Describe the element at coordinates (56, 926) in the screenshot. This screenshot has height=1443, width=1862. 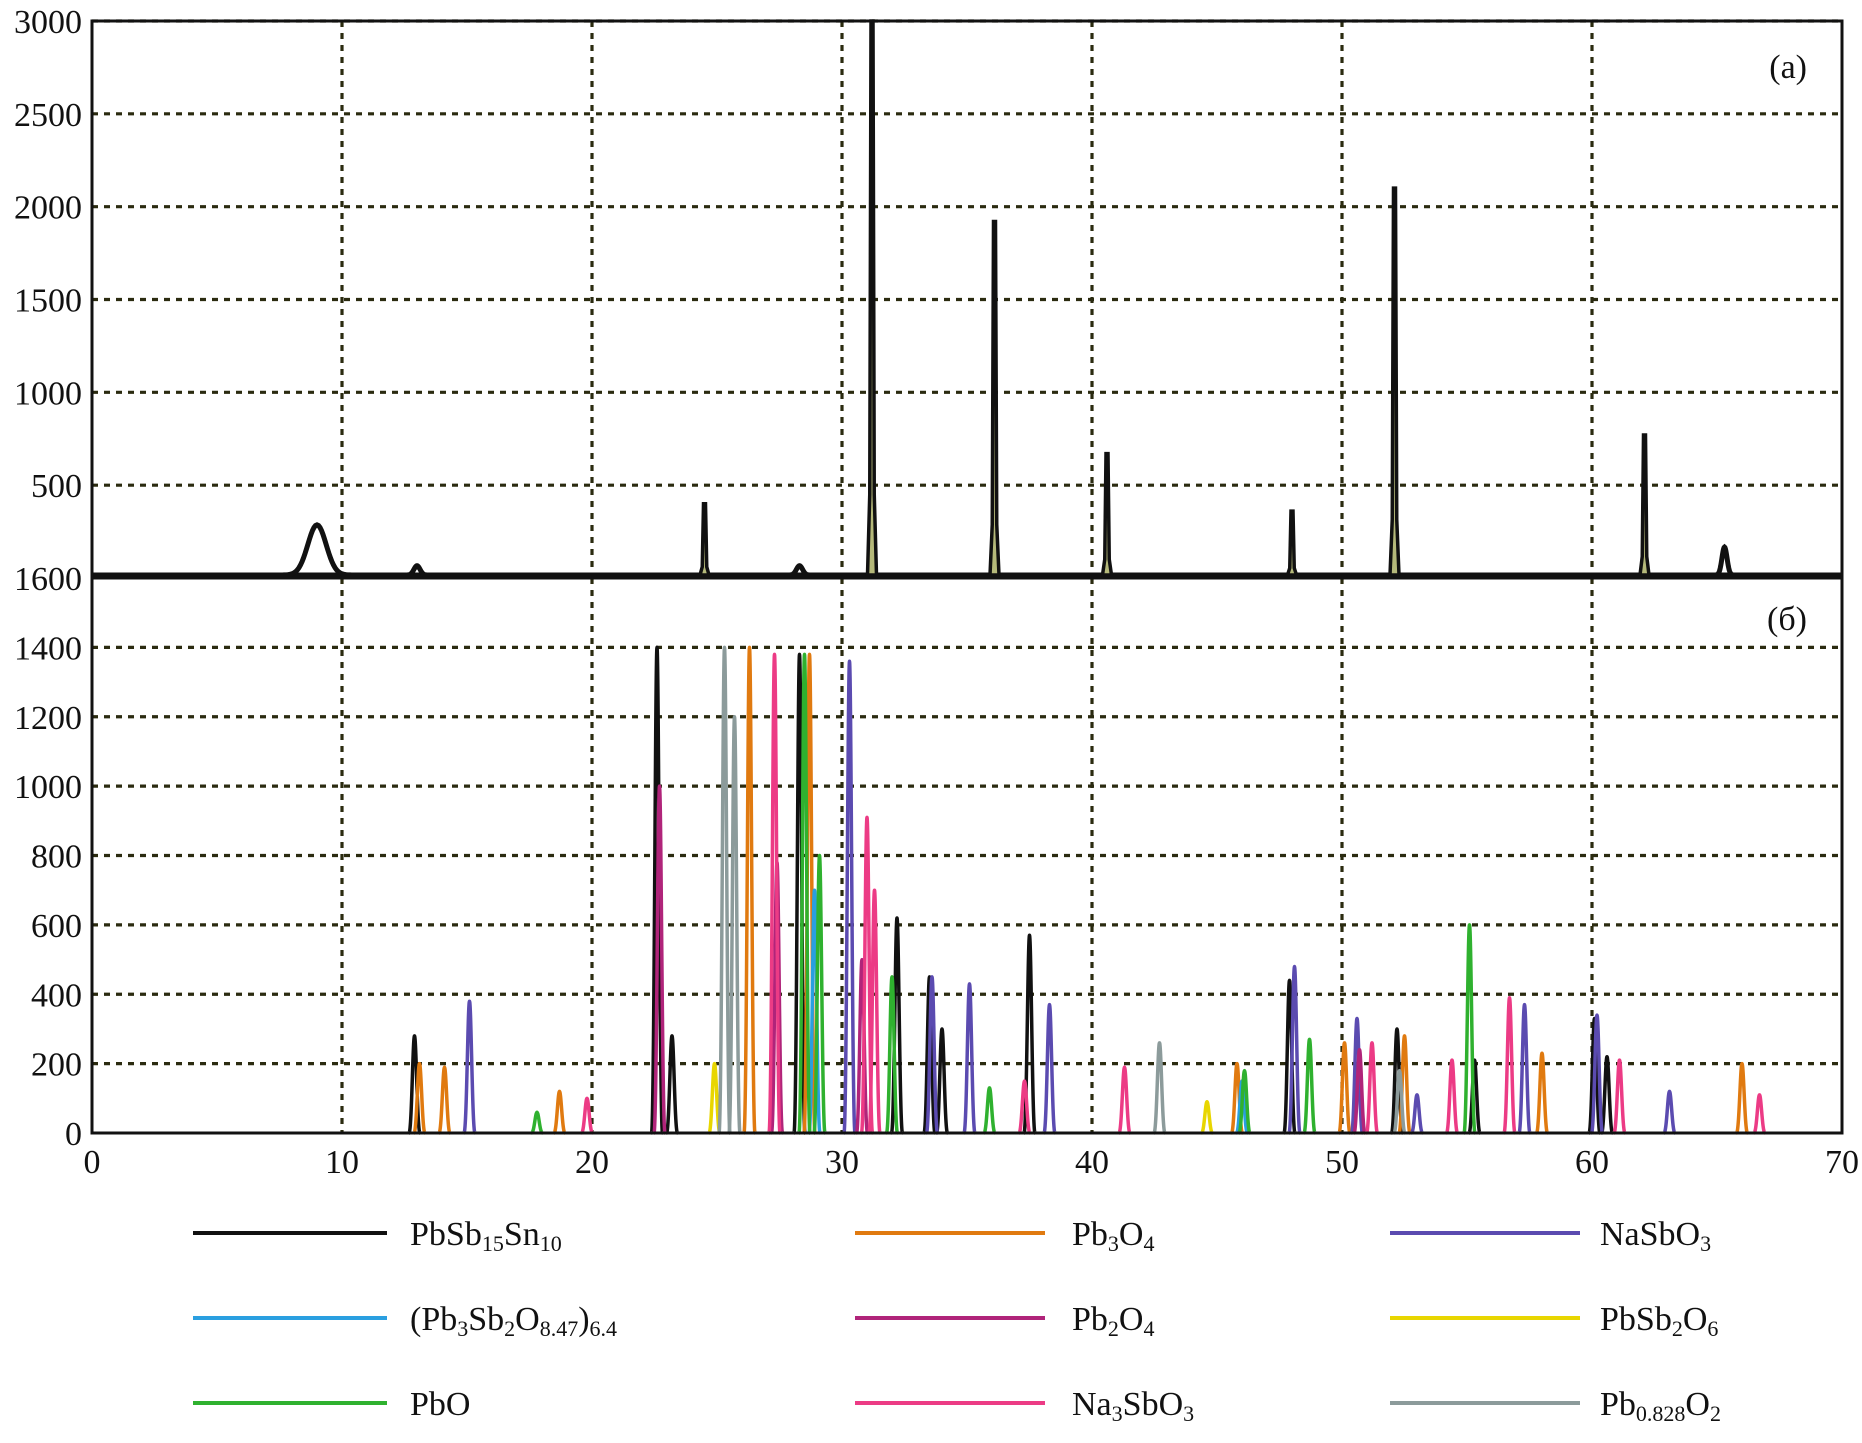
I see `y-tick-label: 600` at that location.